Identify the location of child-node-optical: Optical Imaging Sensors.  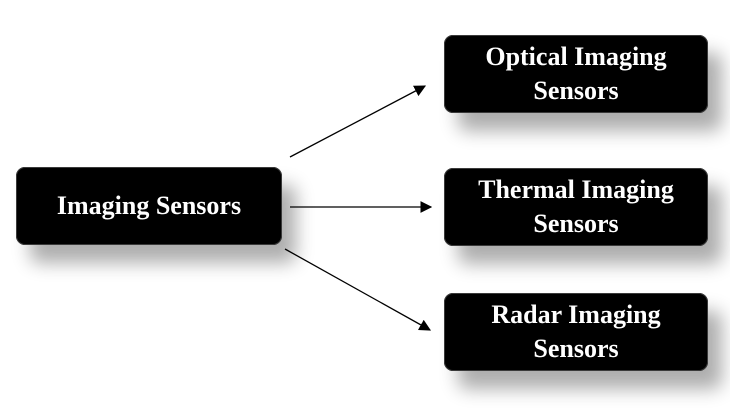
(576, 74).